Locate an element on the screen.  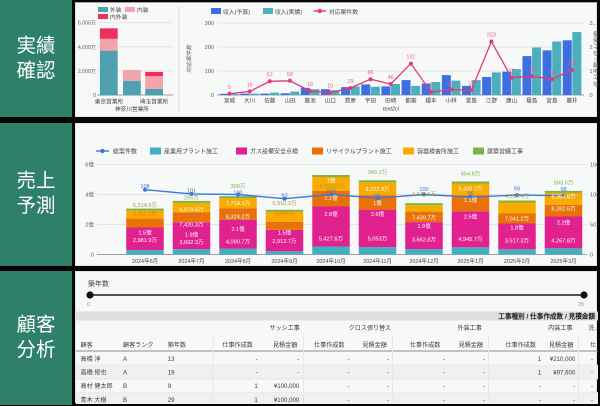
svg-text: 建築営繕工事 is located at coordinates (505, 151).